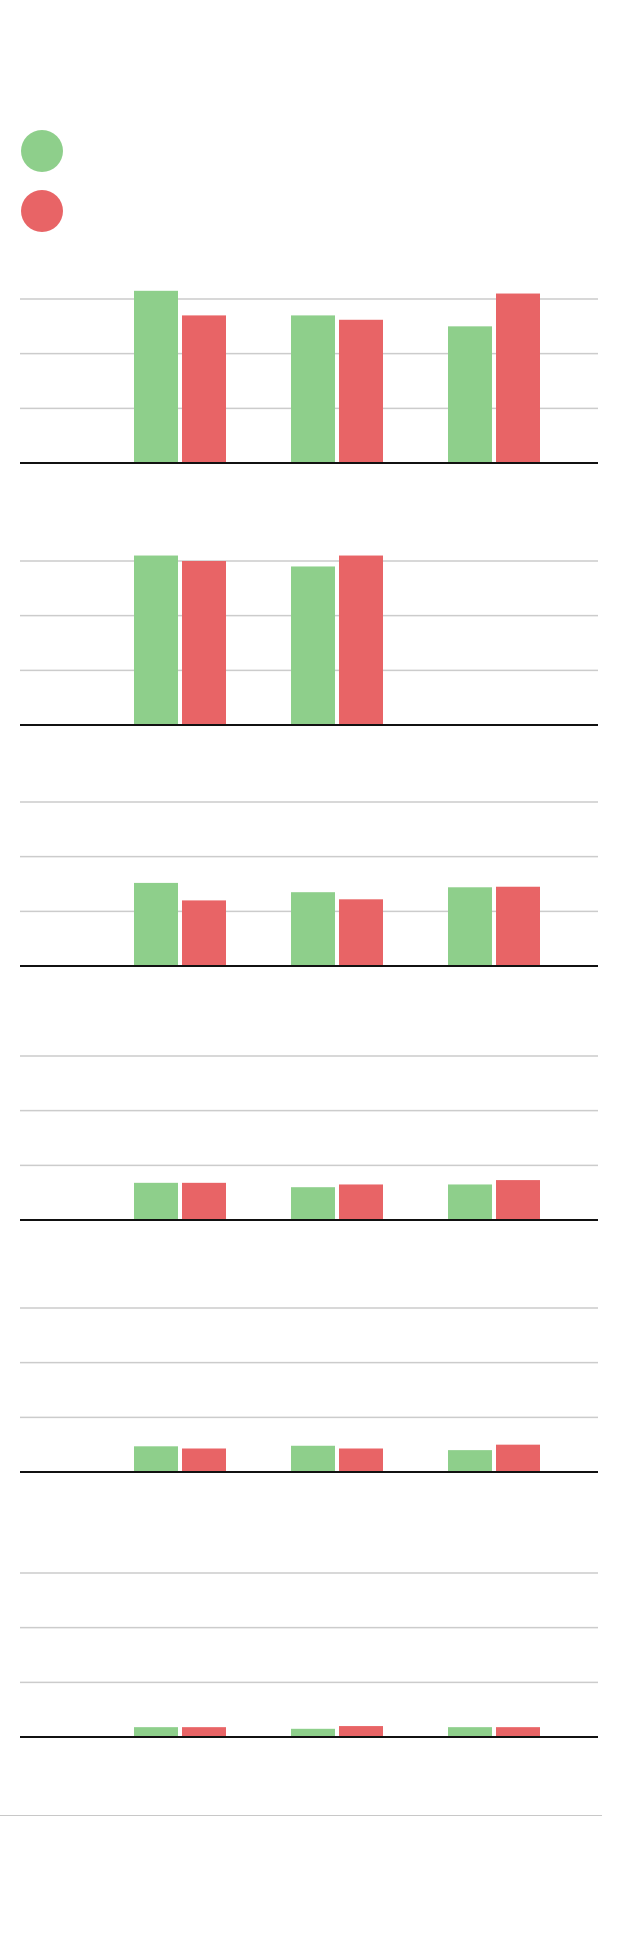 The height and width of the screenshot is (1944, 620). I want to click on chart-3-bar-s2-g3, so click(518, 926).